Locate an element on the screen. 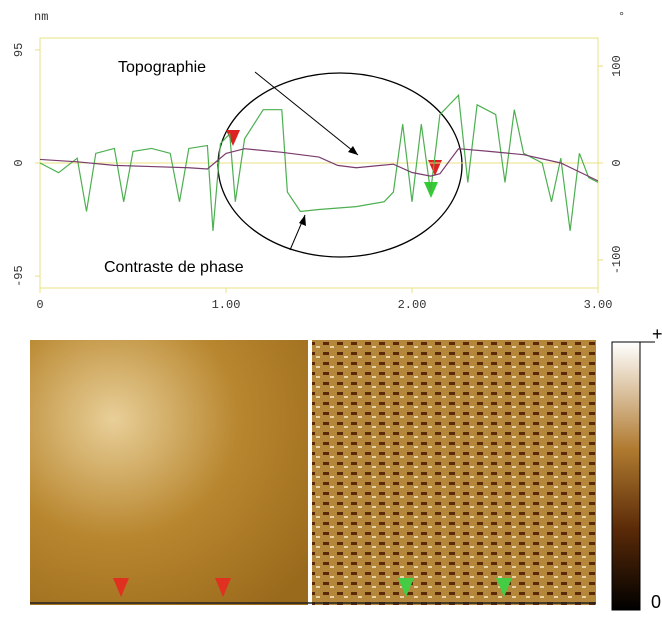  annotation: Topographie is located at coordinates (162, 67).